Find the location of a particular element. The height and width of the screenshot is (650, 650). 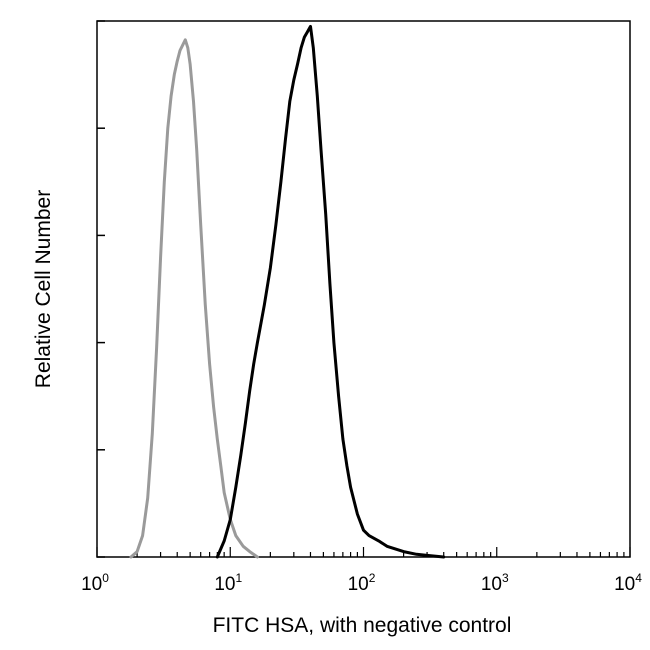

x-tick-label-2: 10² is located at coordinates (362, 583).